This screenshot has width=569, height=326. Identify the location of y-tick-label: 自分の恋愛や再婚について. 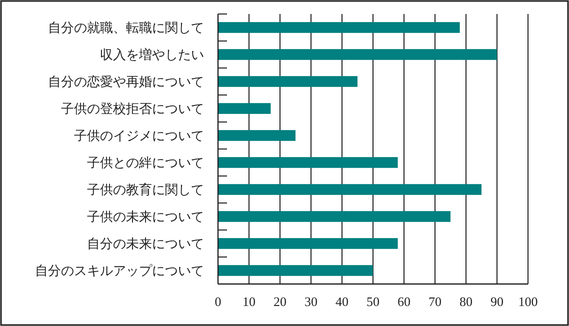
(126, 82).